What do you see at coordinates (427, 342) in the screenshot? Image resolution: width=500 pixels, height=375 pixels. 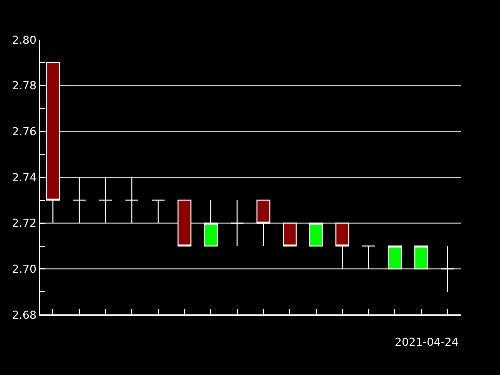 I see `text: 2021-04-24` at bounding box center [427, 342].